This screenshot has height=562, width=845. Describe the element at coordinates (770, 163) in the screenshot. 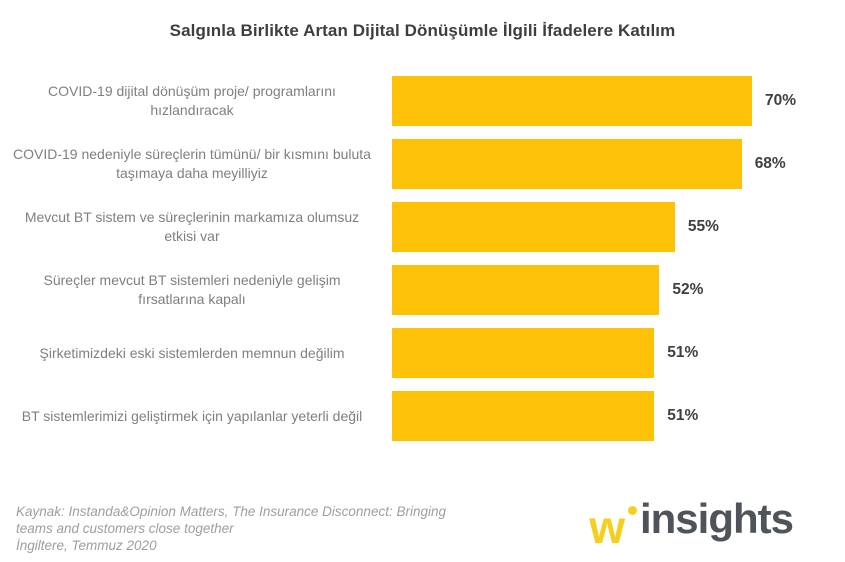

I see `value-label: 68%` at that location.